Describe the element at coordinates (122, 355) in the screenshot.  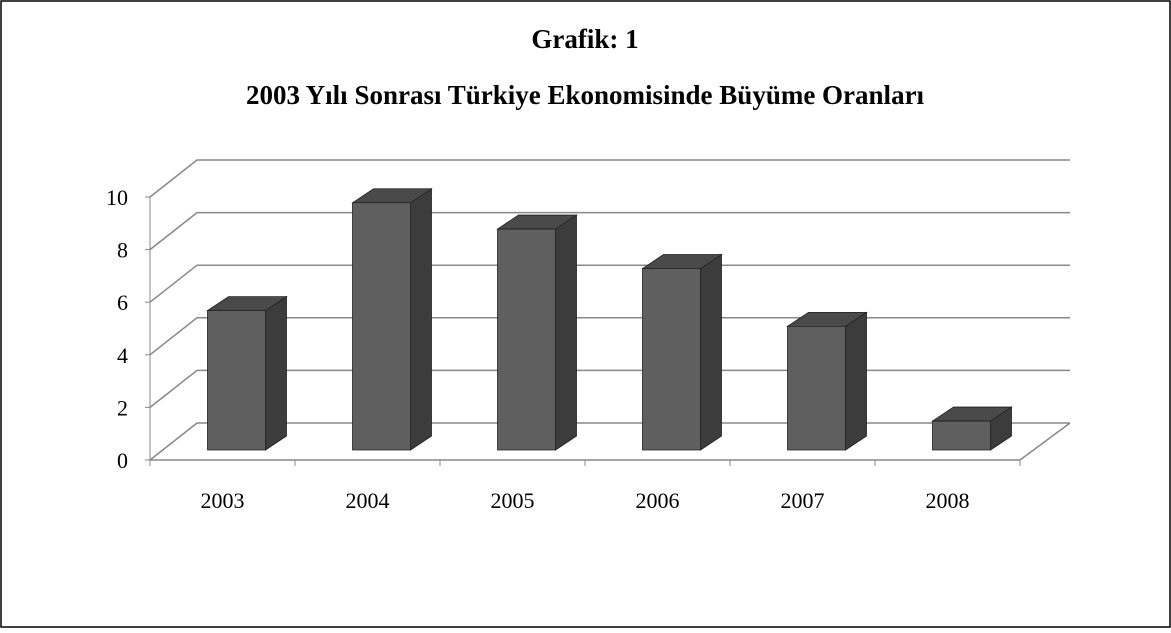
I see `y-tick-label: 4` at that location.